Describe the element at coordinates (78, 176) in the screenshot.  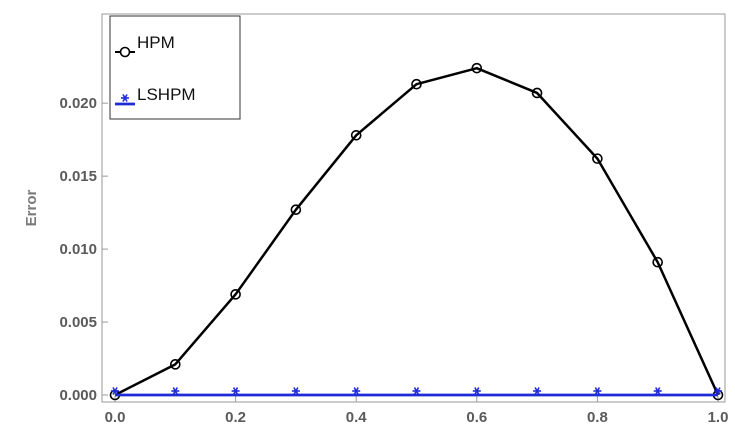
I see `y-tick-label: 0.015` at that location.